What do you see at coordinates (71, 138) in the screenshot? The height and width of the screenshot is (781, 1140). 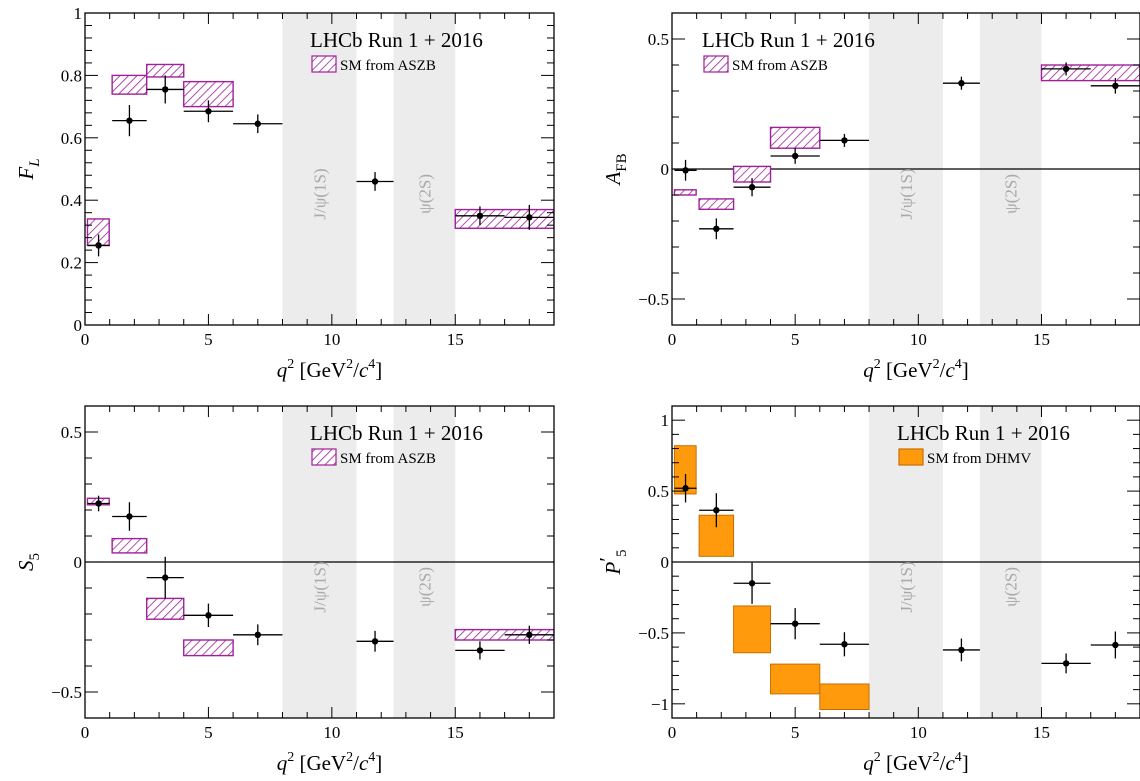 I see `y-tick-label: 0.6` at bounding box center [71, 138].